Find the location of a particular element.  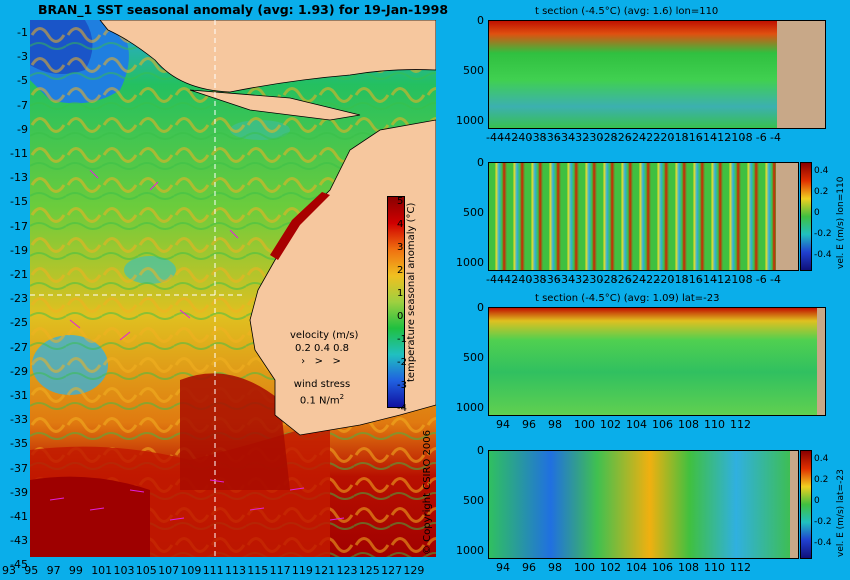

colorbar-tick: -4 is located at coordinates (402, 408).